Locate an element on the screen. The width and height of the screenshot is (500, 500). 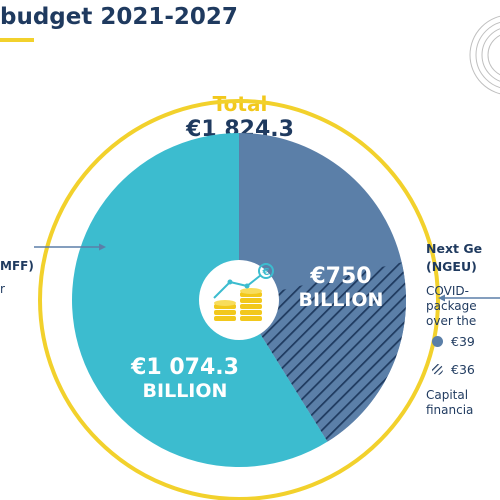
mff-desc-text: r is located at coordinates (2, 289).